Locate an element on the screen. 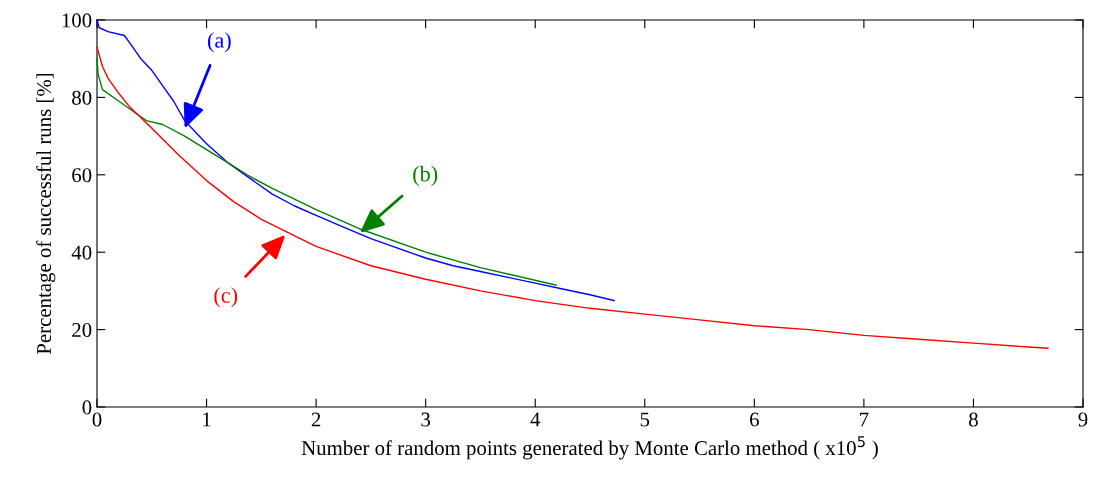  annotation: (b) is located at coordinates (425, 175).